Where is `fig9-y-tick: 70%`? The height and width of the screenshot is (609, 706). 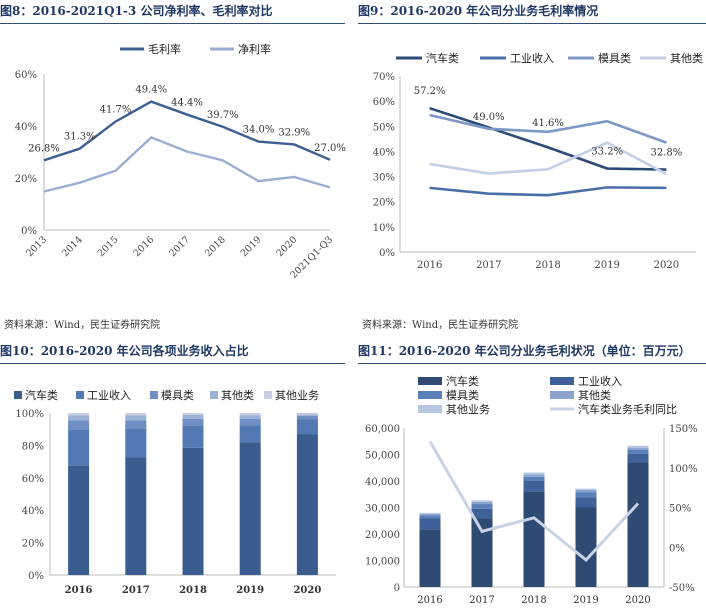 fig9-y-tick: 70% is located at coordinates (384, 77).